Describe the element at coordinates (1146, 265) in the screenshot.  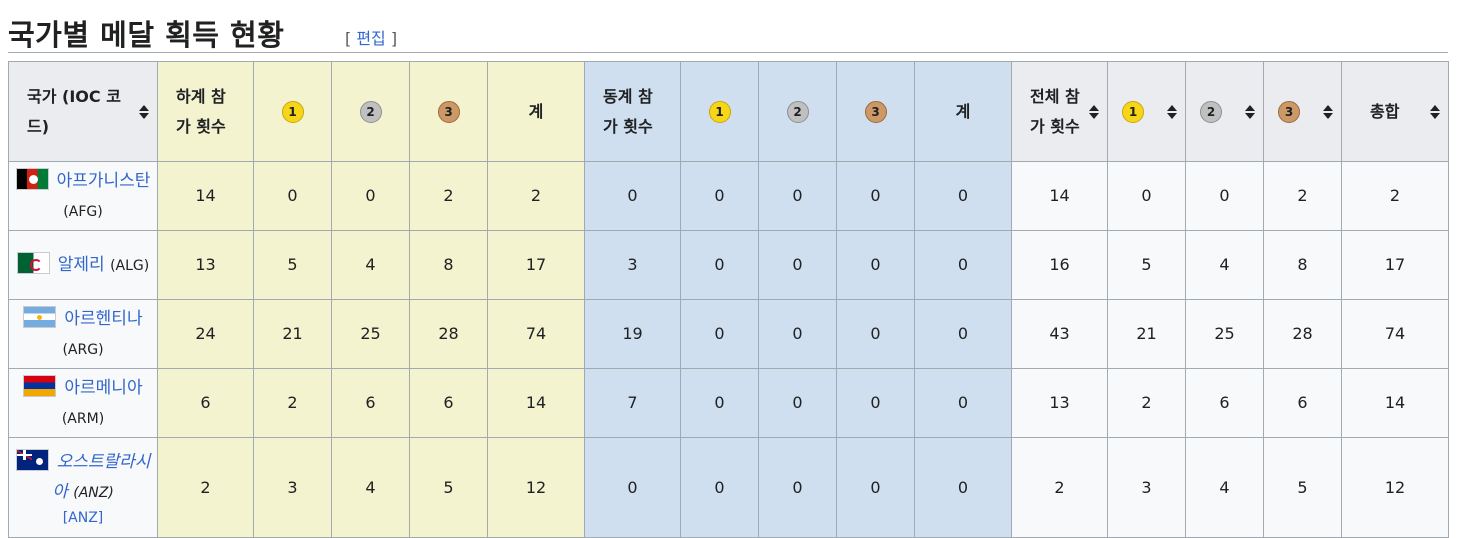
I see `total-gold: 5` at that location.